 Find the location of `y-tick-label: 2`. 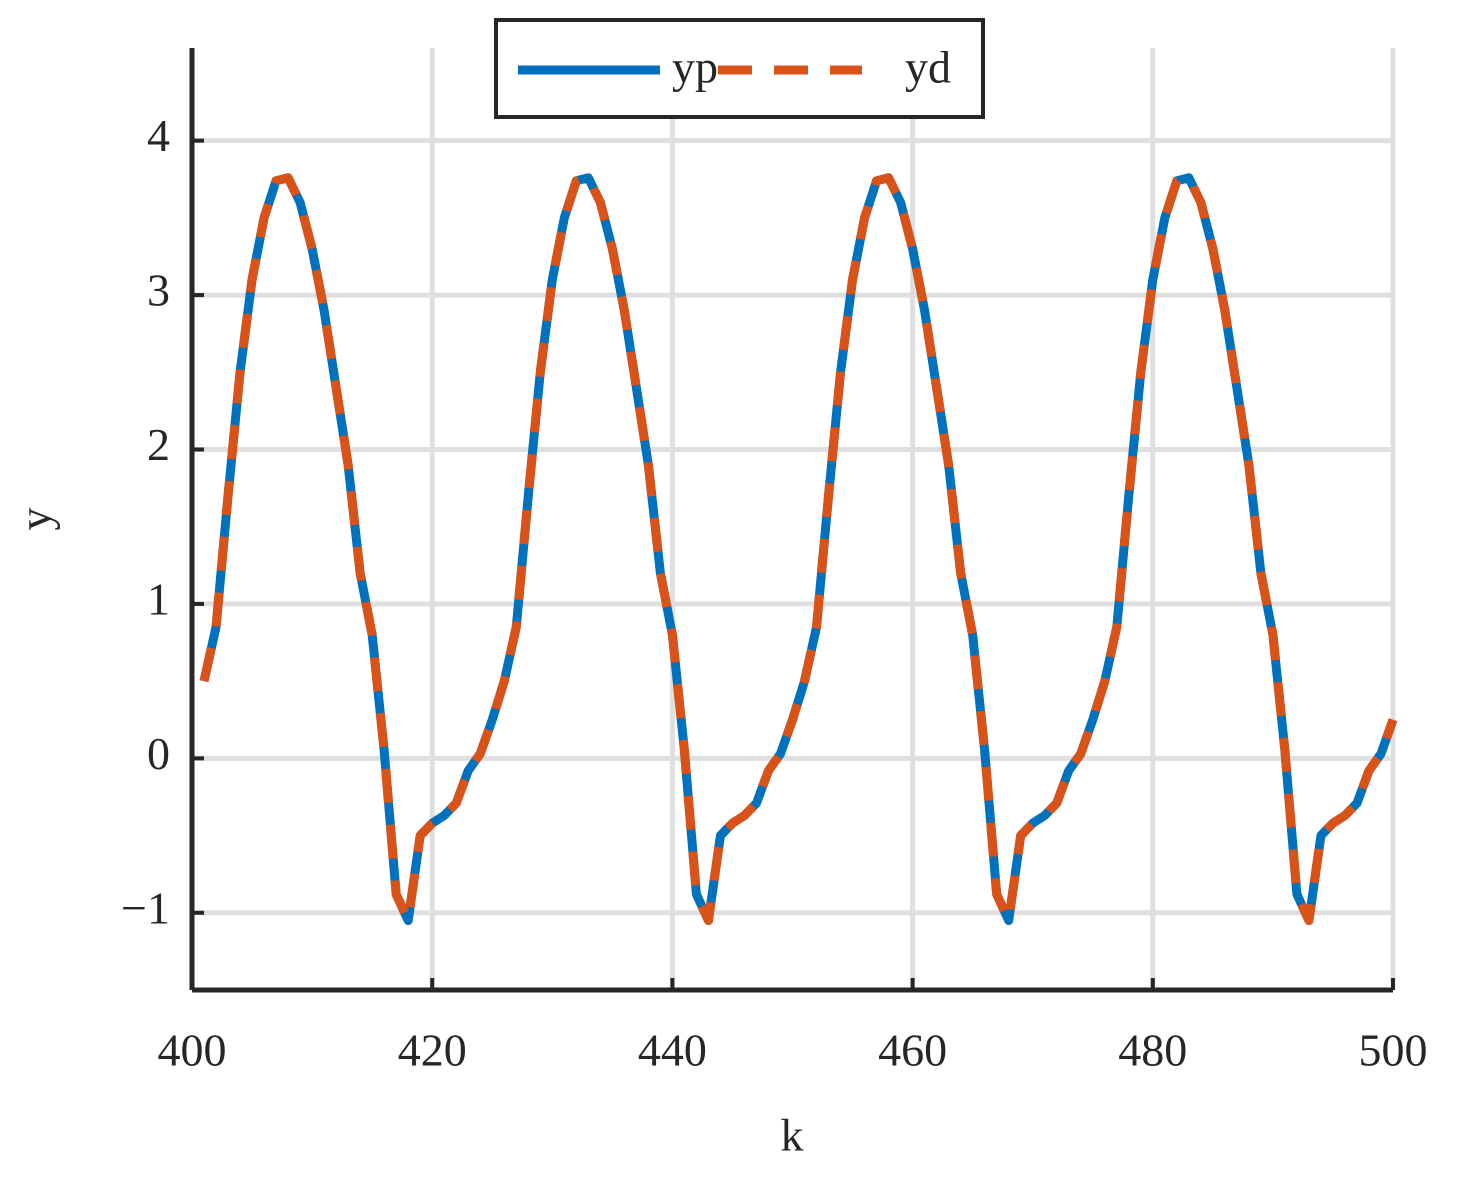

y-tick-label: 2 is located at coordinates (158, 444).